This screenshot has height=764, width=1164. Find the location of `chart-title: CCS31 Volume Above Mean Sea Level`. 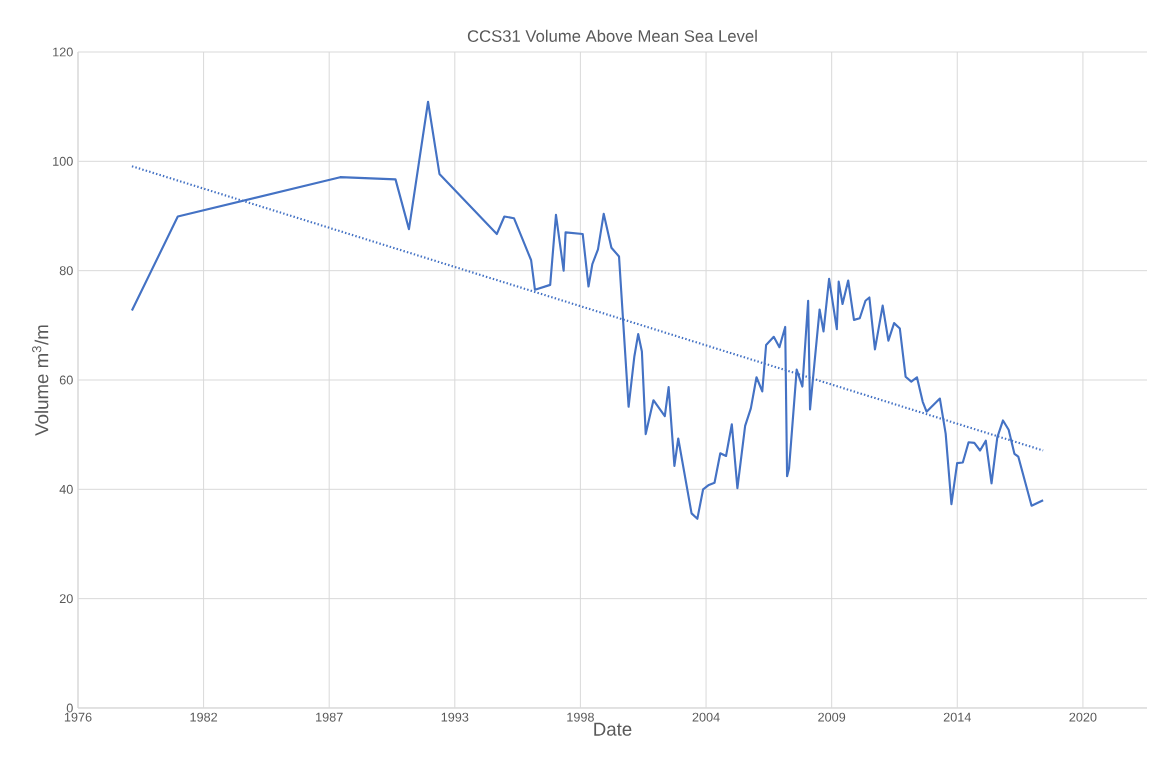

chart-title: CCS31 Volume Above Mean Sea Level is located at coordinates (612, 35).